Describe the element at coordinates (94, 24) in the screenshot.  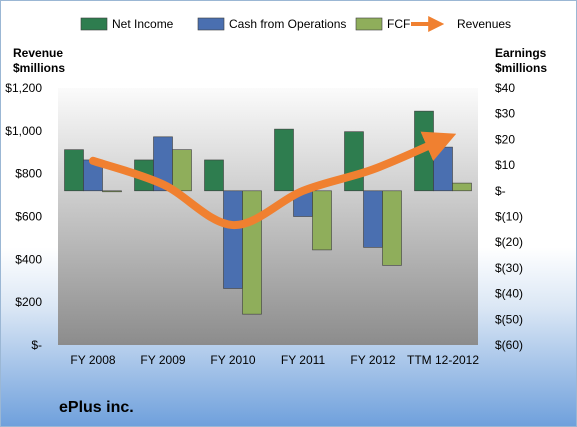
I see `legend-swatch-net-income` at that location.